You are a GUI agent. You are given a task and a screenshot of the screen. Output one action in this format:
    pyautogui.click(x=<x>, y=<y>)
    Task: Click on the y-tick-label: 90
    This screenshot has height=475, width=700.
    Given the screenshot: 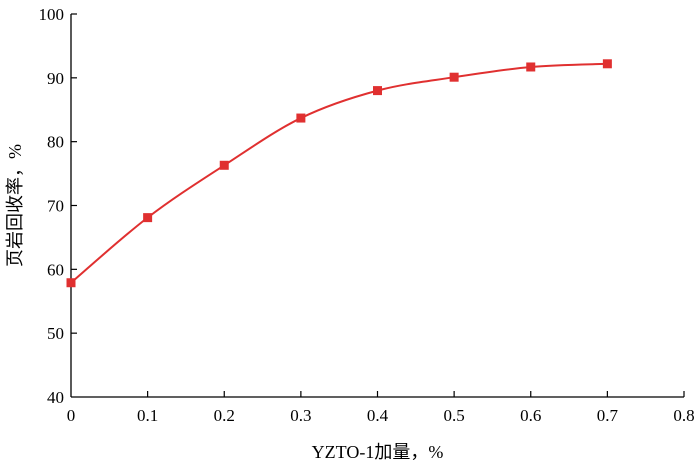 What is the action you would take?
    pyautogui.click(x=55, y=78)
    